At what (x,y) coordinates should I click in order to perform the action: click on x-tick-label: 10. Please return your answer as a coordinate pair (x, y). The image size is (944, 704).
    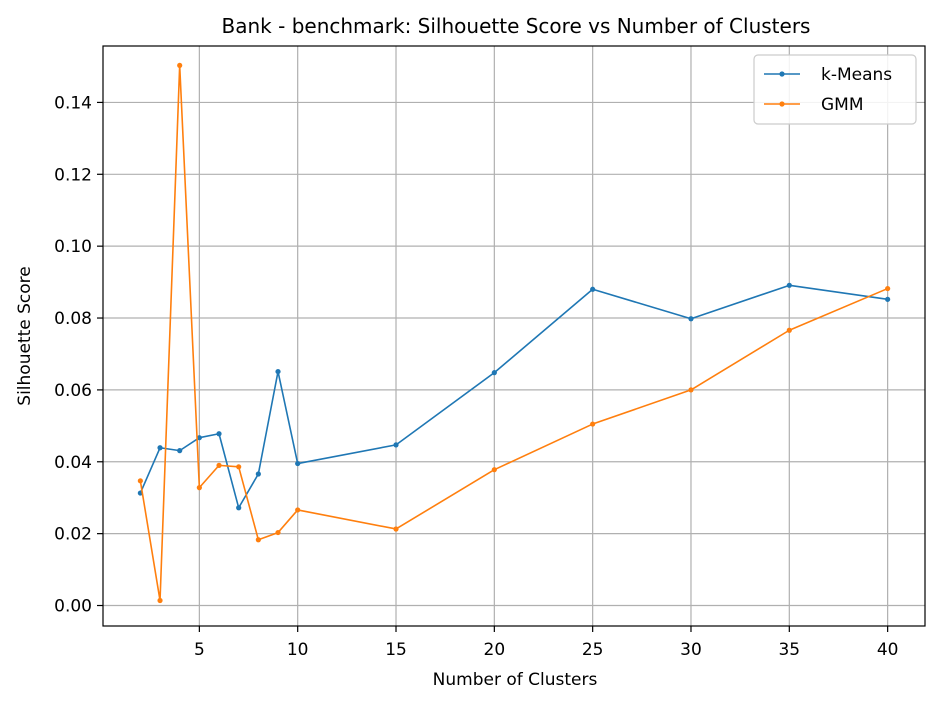
    Looking at the image, I should click on (298, 650).